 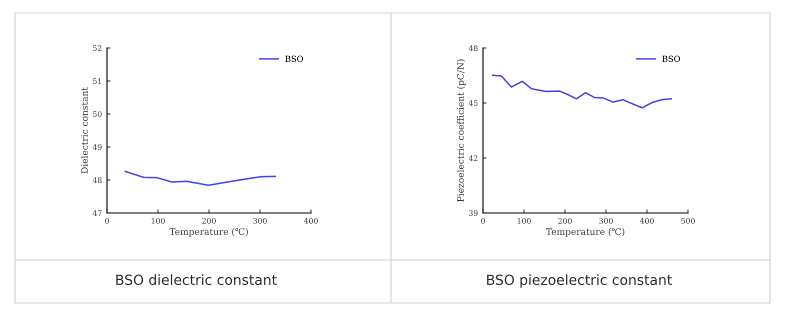 I want to click on y-axis-title: Dielectric constant, so click(x=84, y=130).